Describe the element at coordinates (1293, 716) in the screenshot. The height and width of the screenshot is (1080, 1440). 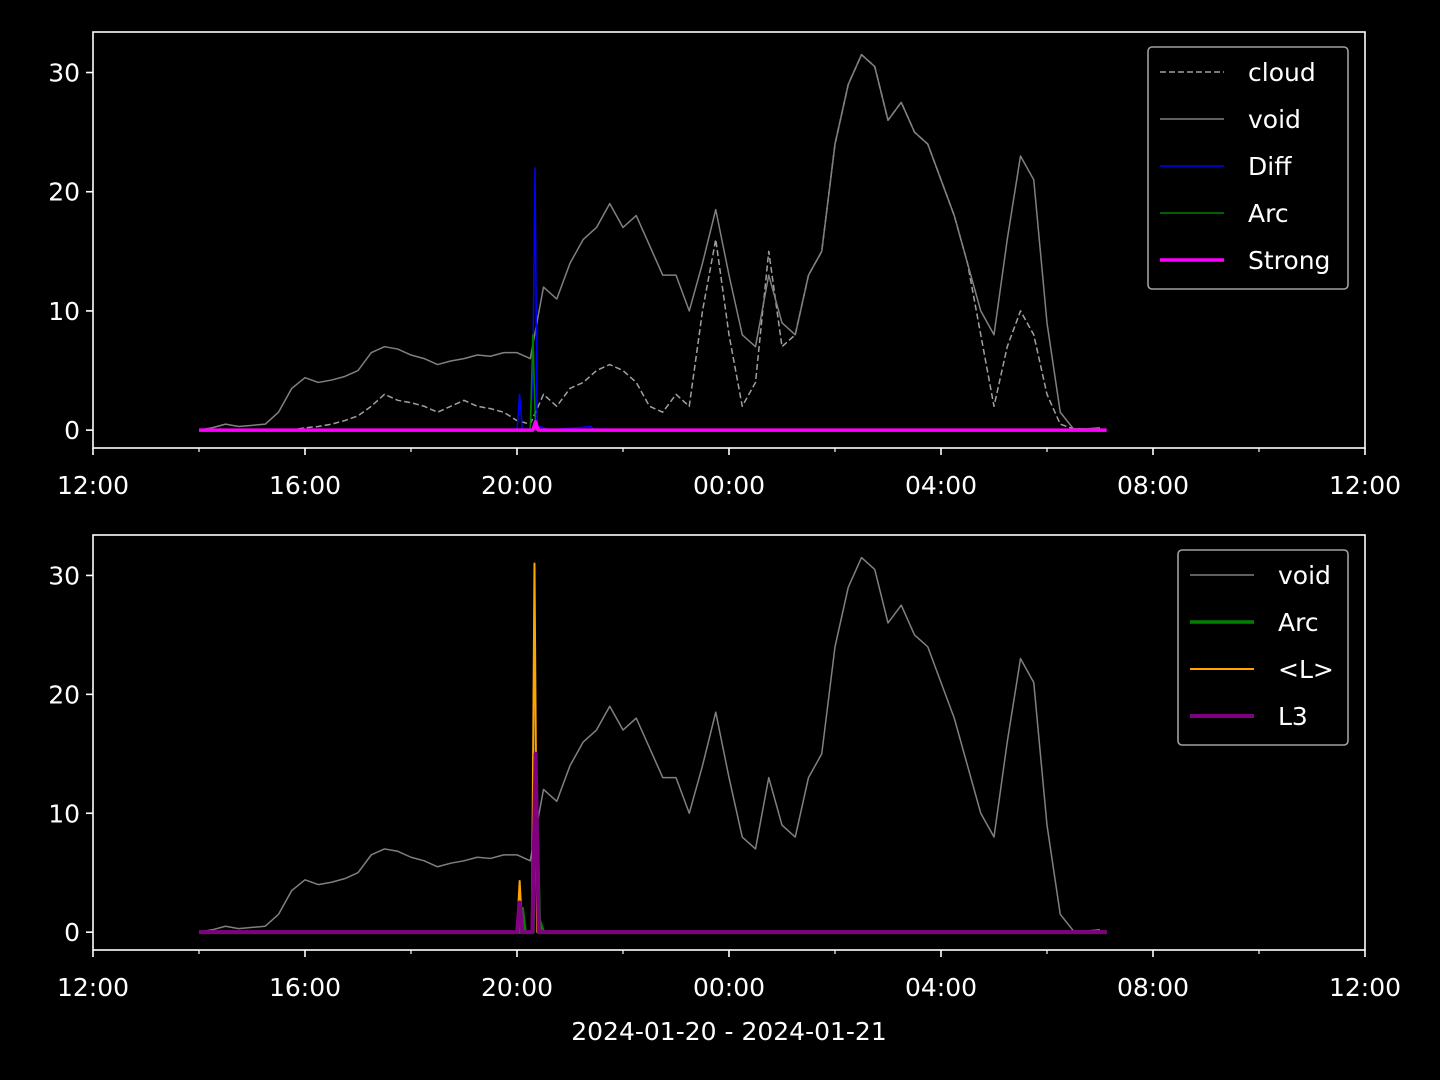
I see `legend-label: L3` at that location.